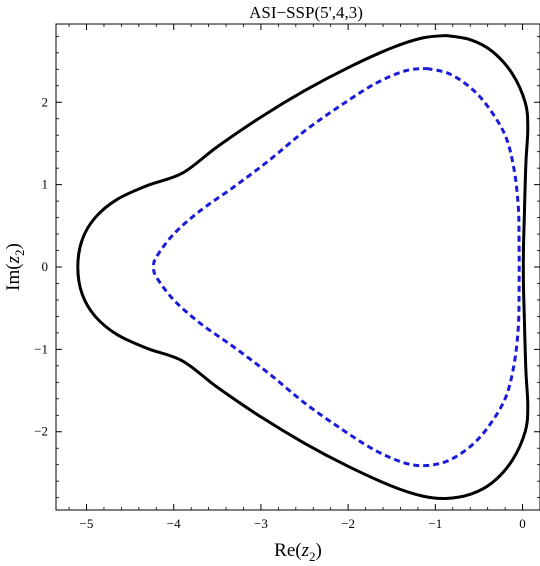 The width and height of the screenshot is (540, 566). What do you see at coordinates (261, 523) in the screenshot?
I see `x-tick-label: −3` at bounding box center [261, 523].